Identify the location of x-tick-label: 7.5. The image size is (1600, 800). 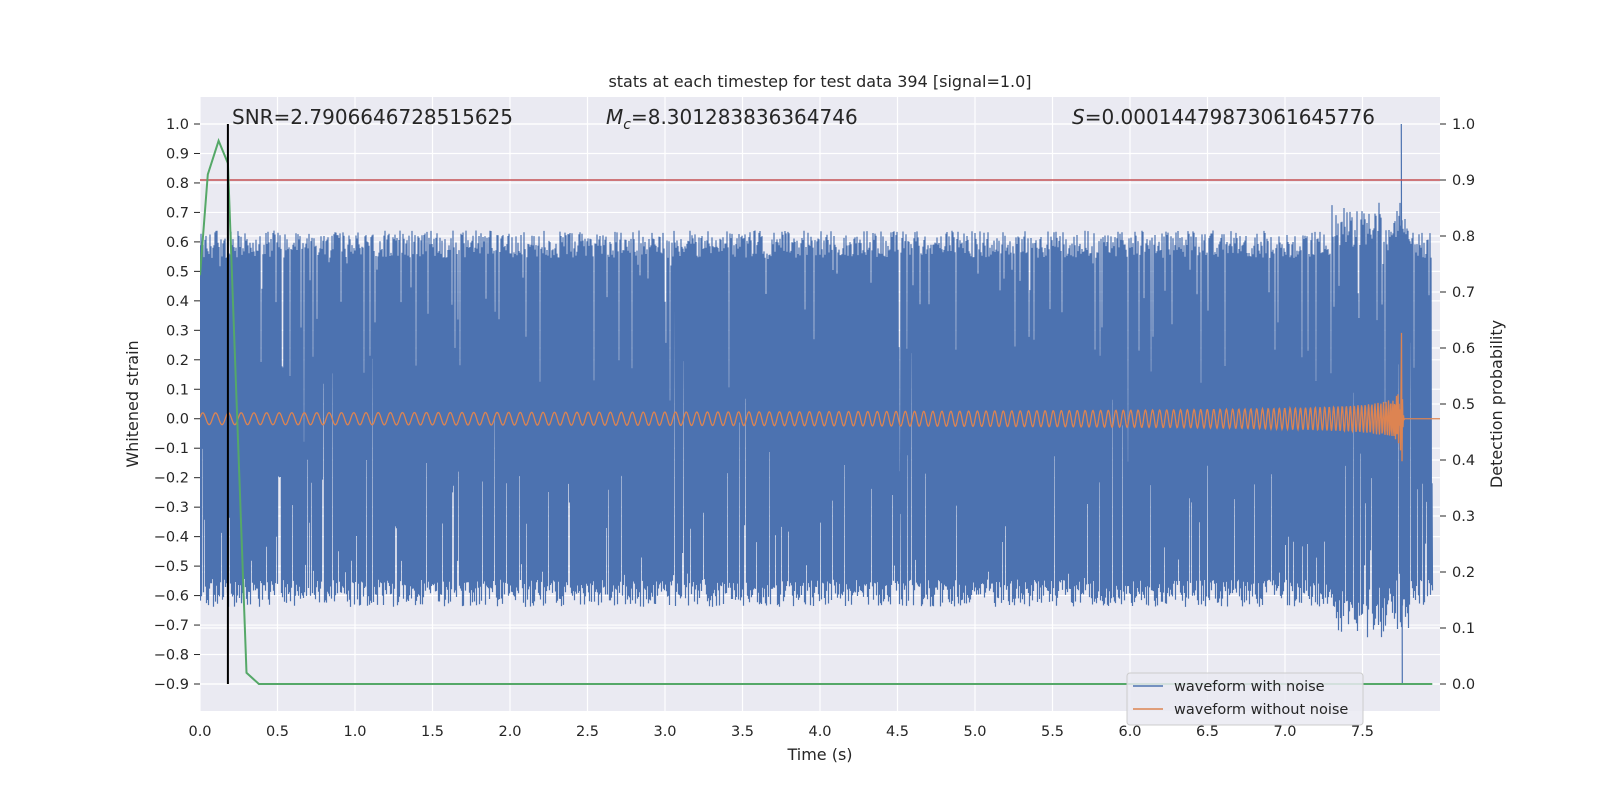
(1362, 732).